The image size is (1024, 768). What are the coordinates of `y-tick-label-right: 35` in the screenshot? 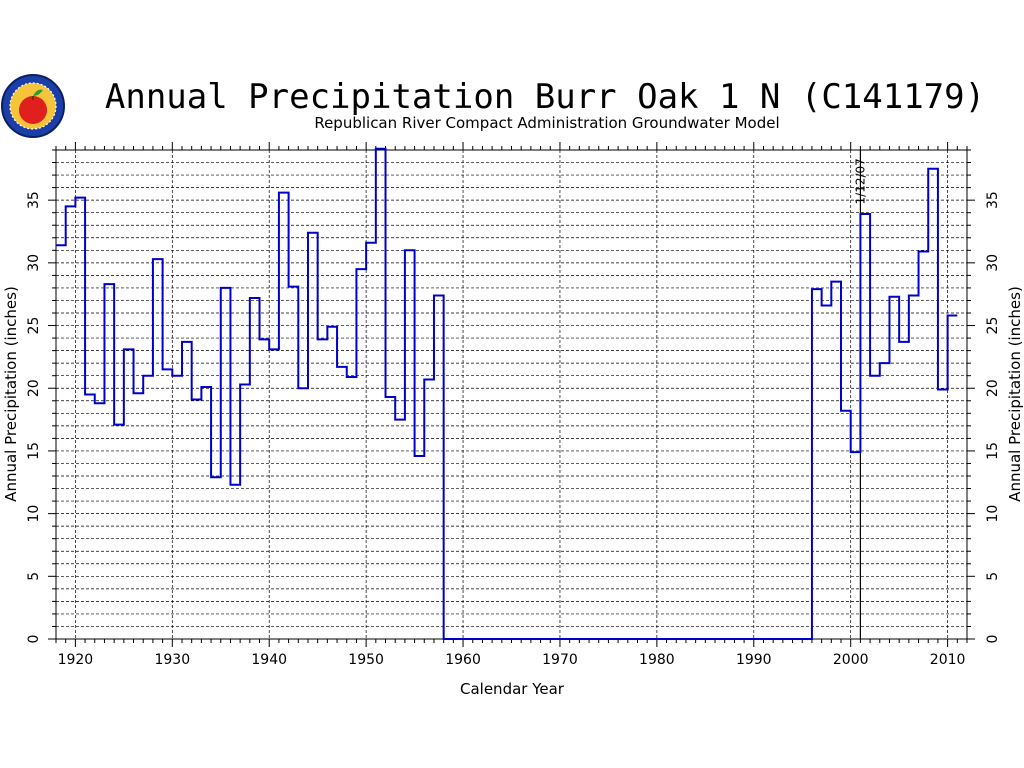 It's located at (993, 200).